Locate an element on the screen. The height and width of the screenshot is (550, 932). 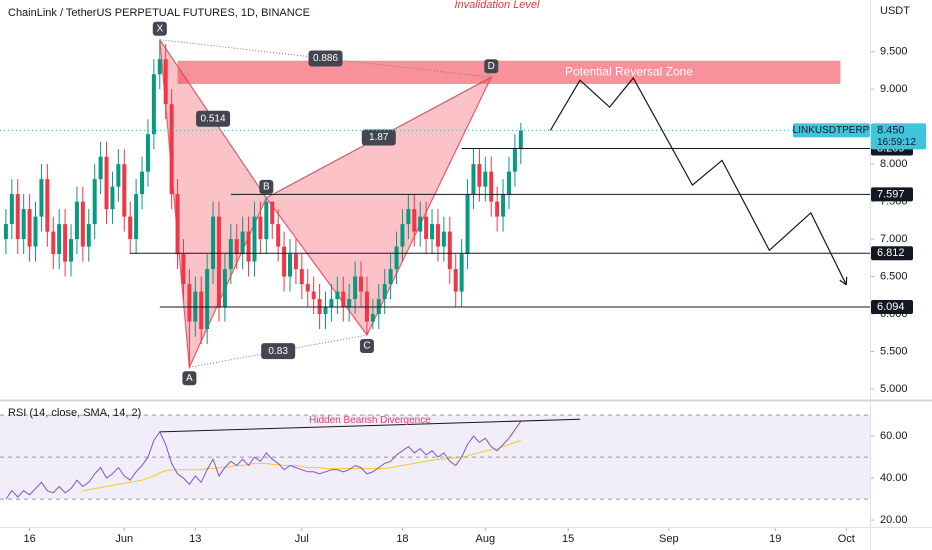
x-tick-label: Oct is located at coordinates (846, 539).